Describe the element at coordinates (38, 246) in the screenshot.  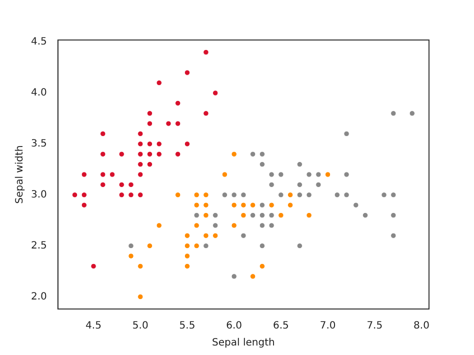
I see `y-tick-label: 2.5` at that location.